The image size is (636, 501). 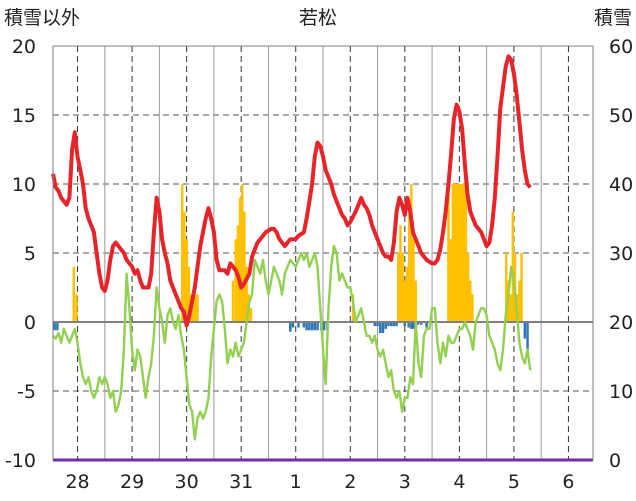 I want to click on right-tick-label: 20, so click(x=621, y=323).